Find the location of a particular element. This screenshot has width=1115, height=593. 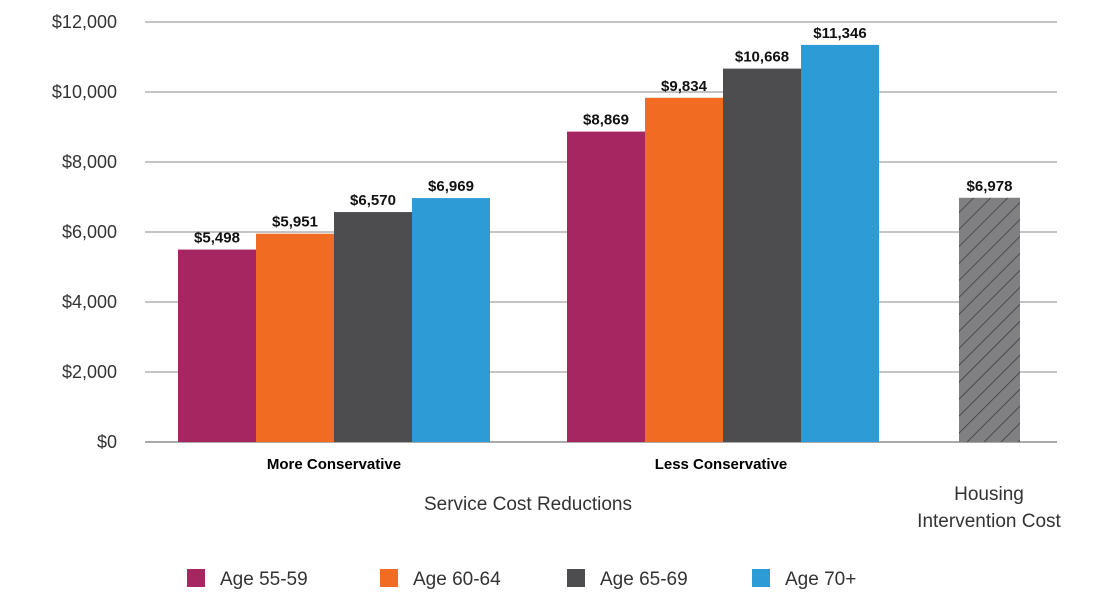

y-tick-label: $8,000 is located at coordinates (89, 162).